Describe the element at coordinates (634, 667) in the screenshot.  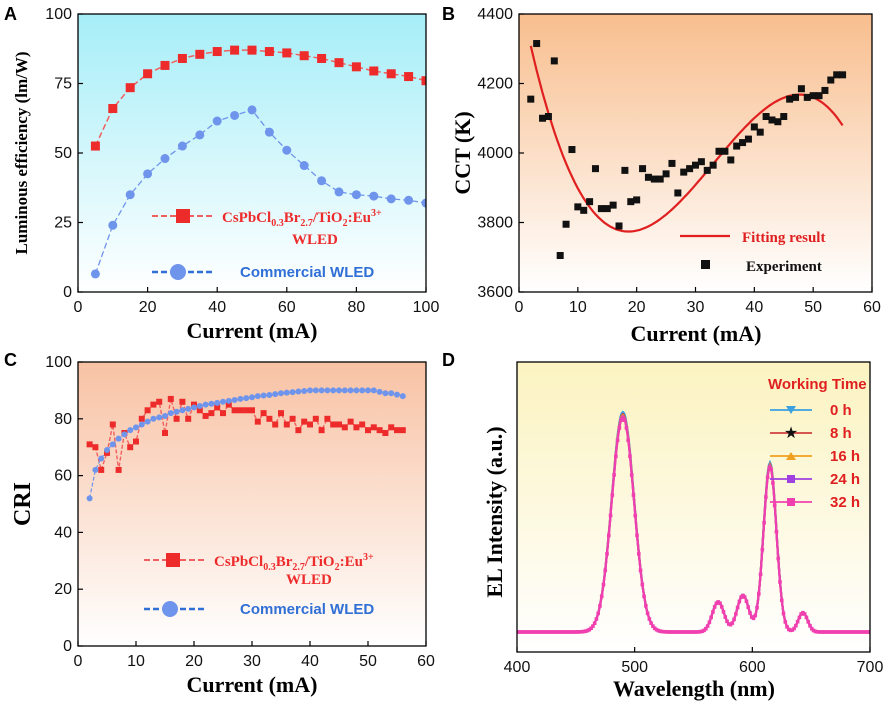
I see `x-tick-label: 500` at that location.